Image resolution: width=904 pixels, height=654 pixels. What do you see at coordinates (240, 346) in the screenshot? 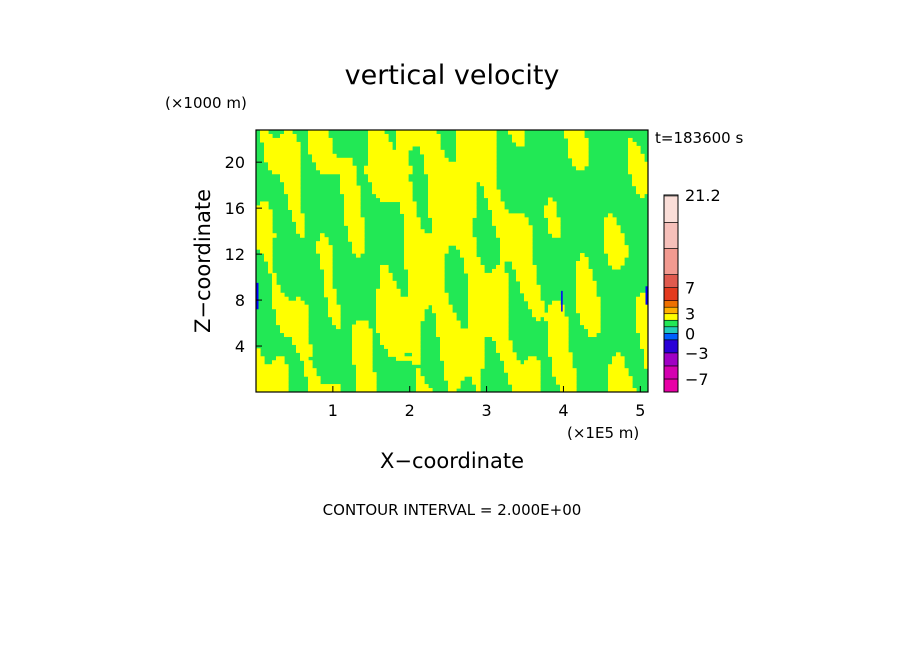
I see `y-tick-label-0: 4` at bounding box center [240, 346].